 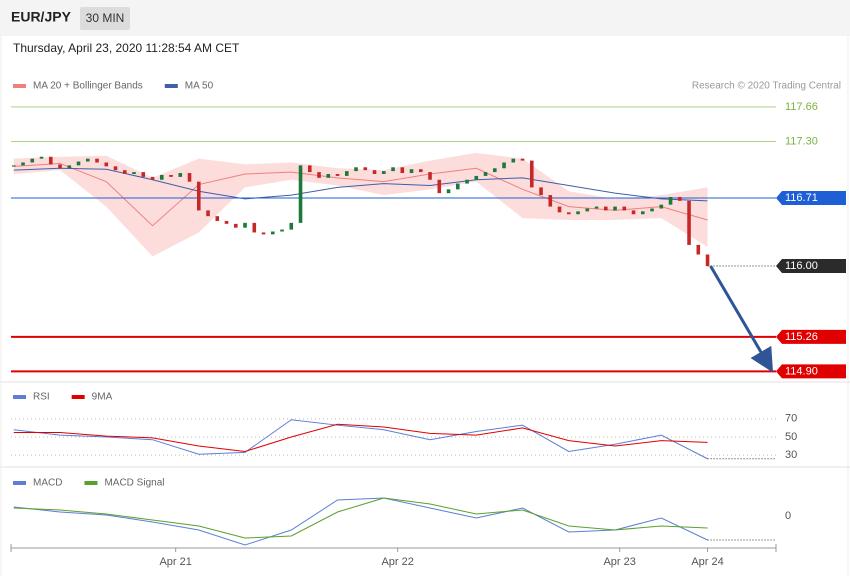 I want to click on interval: 30 MIN, so click(x=105, y=18).